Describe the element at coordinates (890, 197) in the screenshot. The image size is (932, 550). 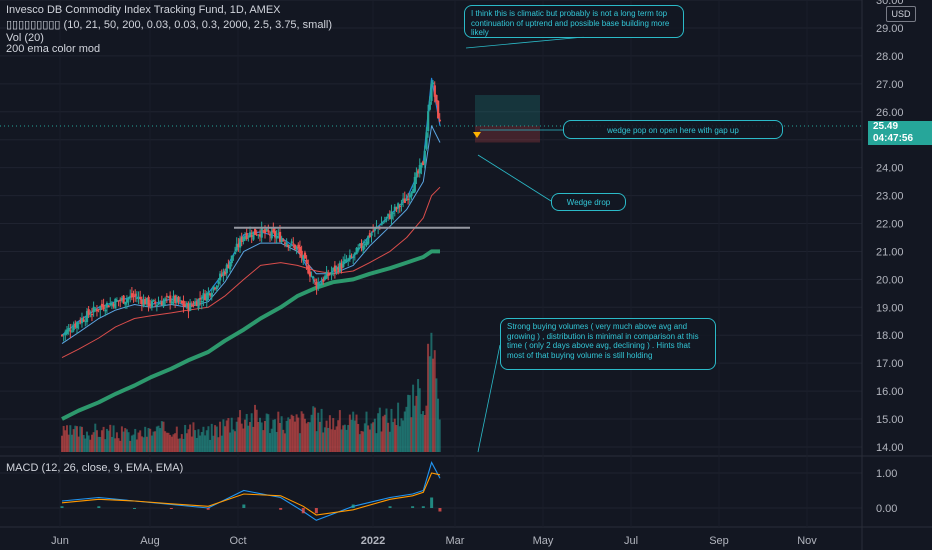
I see `y-tick-label: 23.00` at that location.